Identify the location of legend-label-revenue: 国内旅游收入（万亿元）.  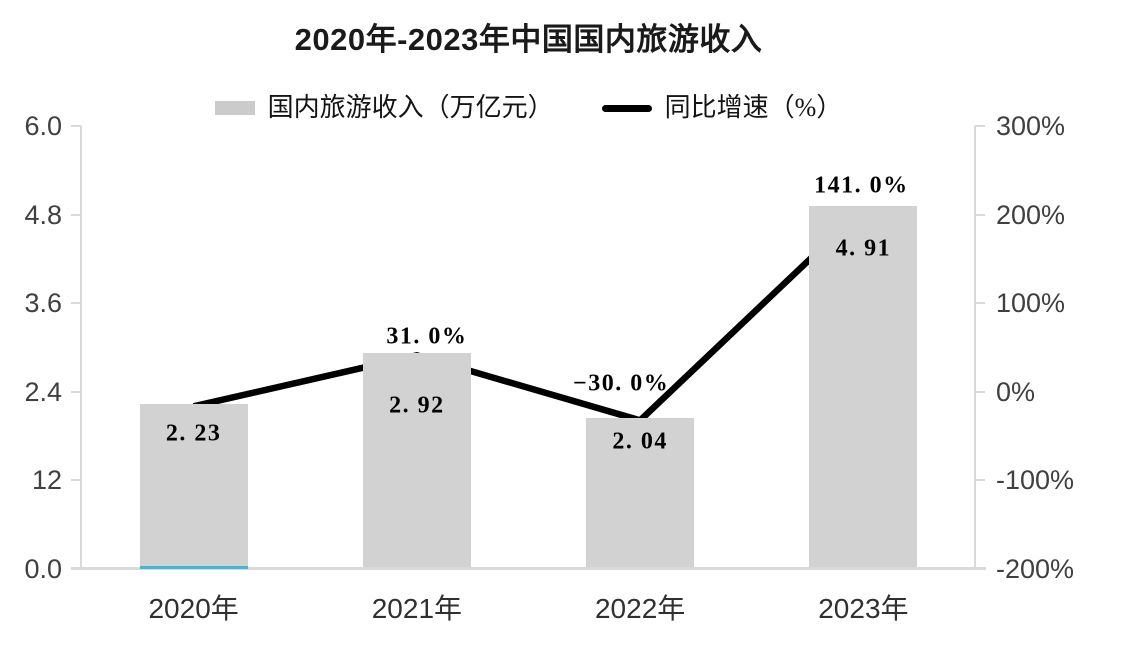
(410, 107).